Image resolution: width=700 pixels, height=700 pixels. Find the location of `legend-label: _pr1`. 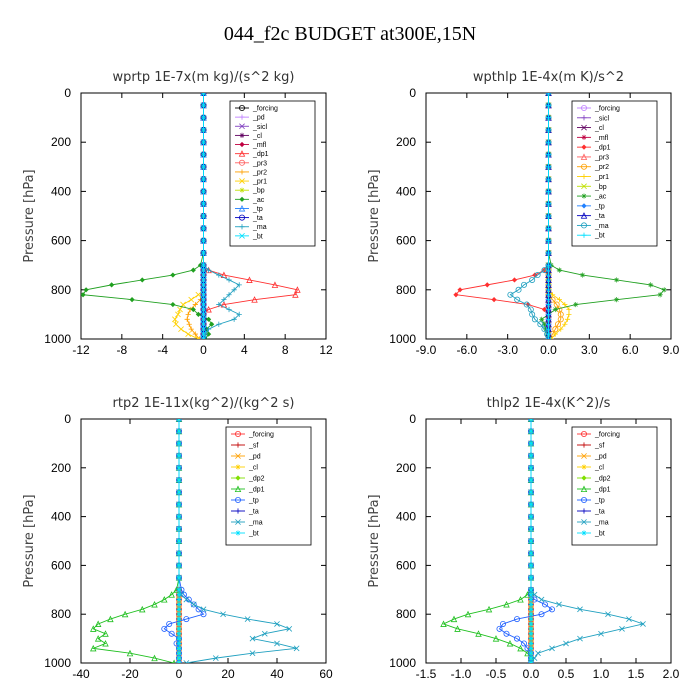

legend-label: _pr1 is located at coordinates (601, 177).